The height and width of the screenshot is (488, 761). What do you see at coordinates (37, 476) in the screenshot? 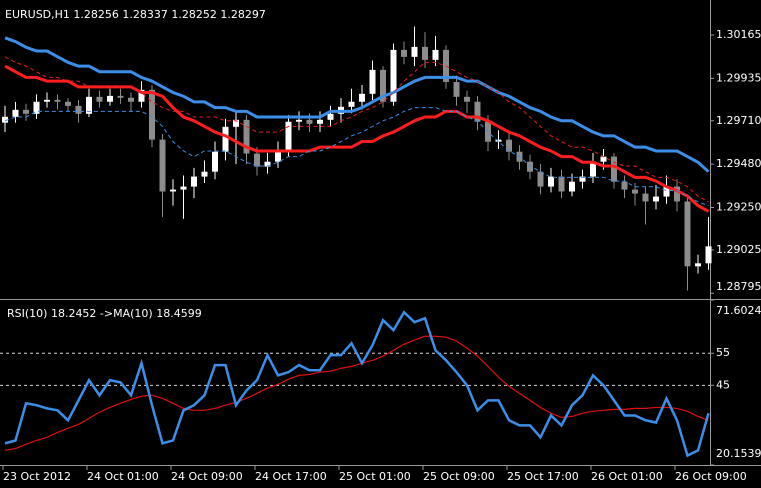
I see `x-tick-label: 23 Oct 2012` at bounding box center [37, 476].